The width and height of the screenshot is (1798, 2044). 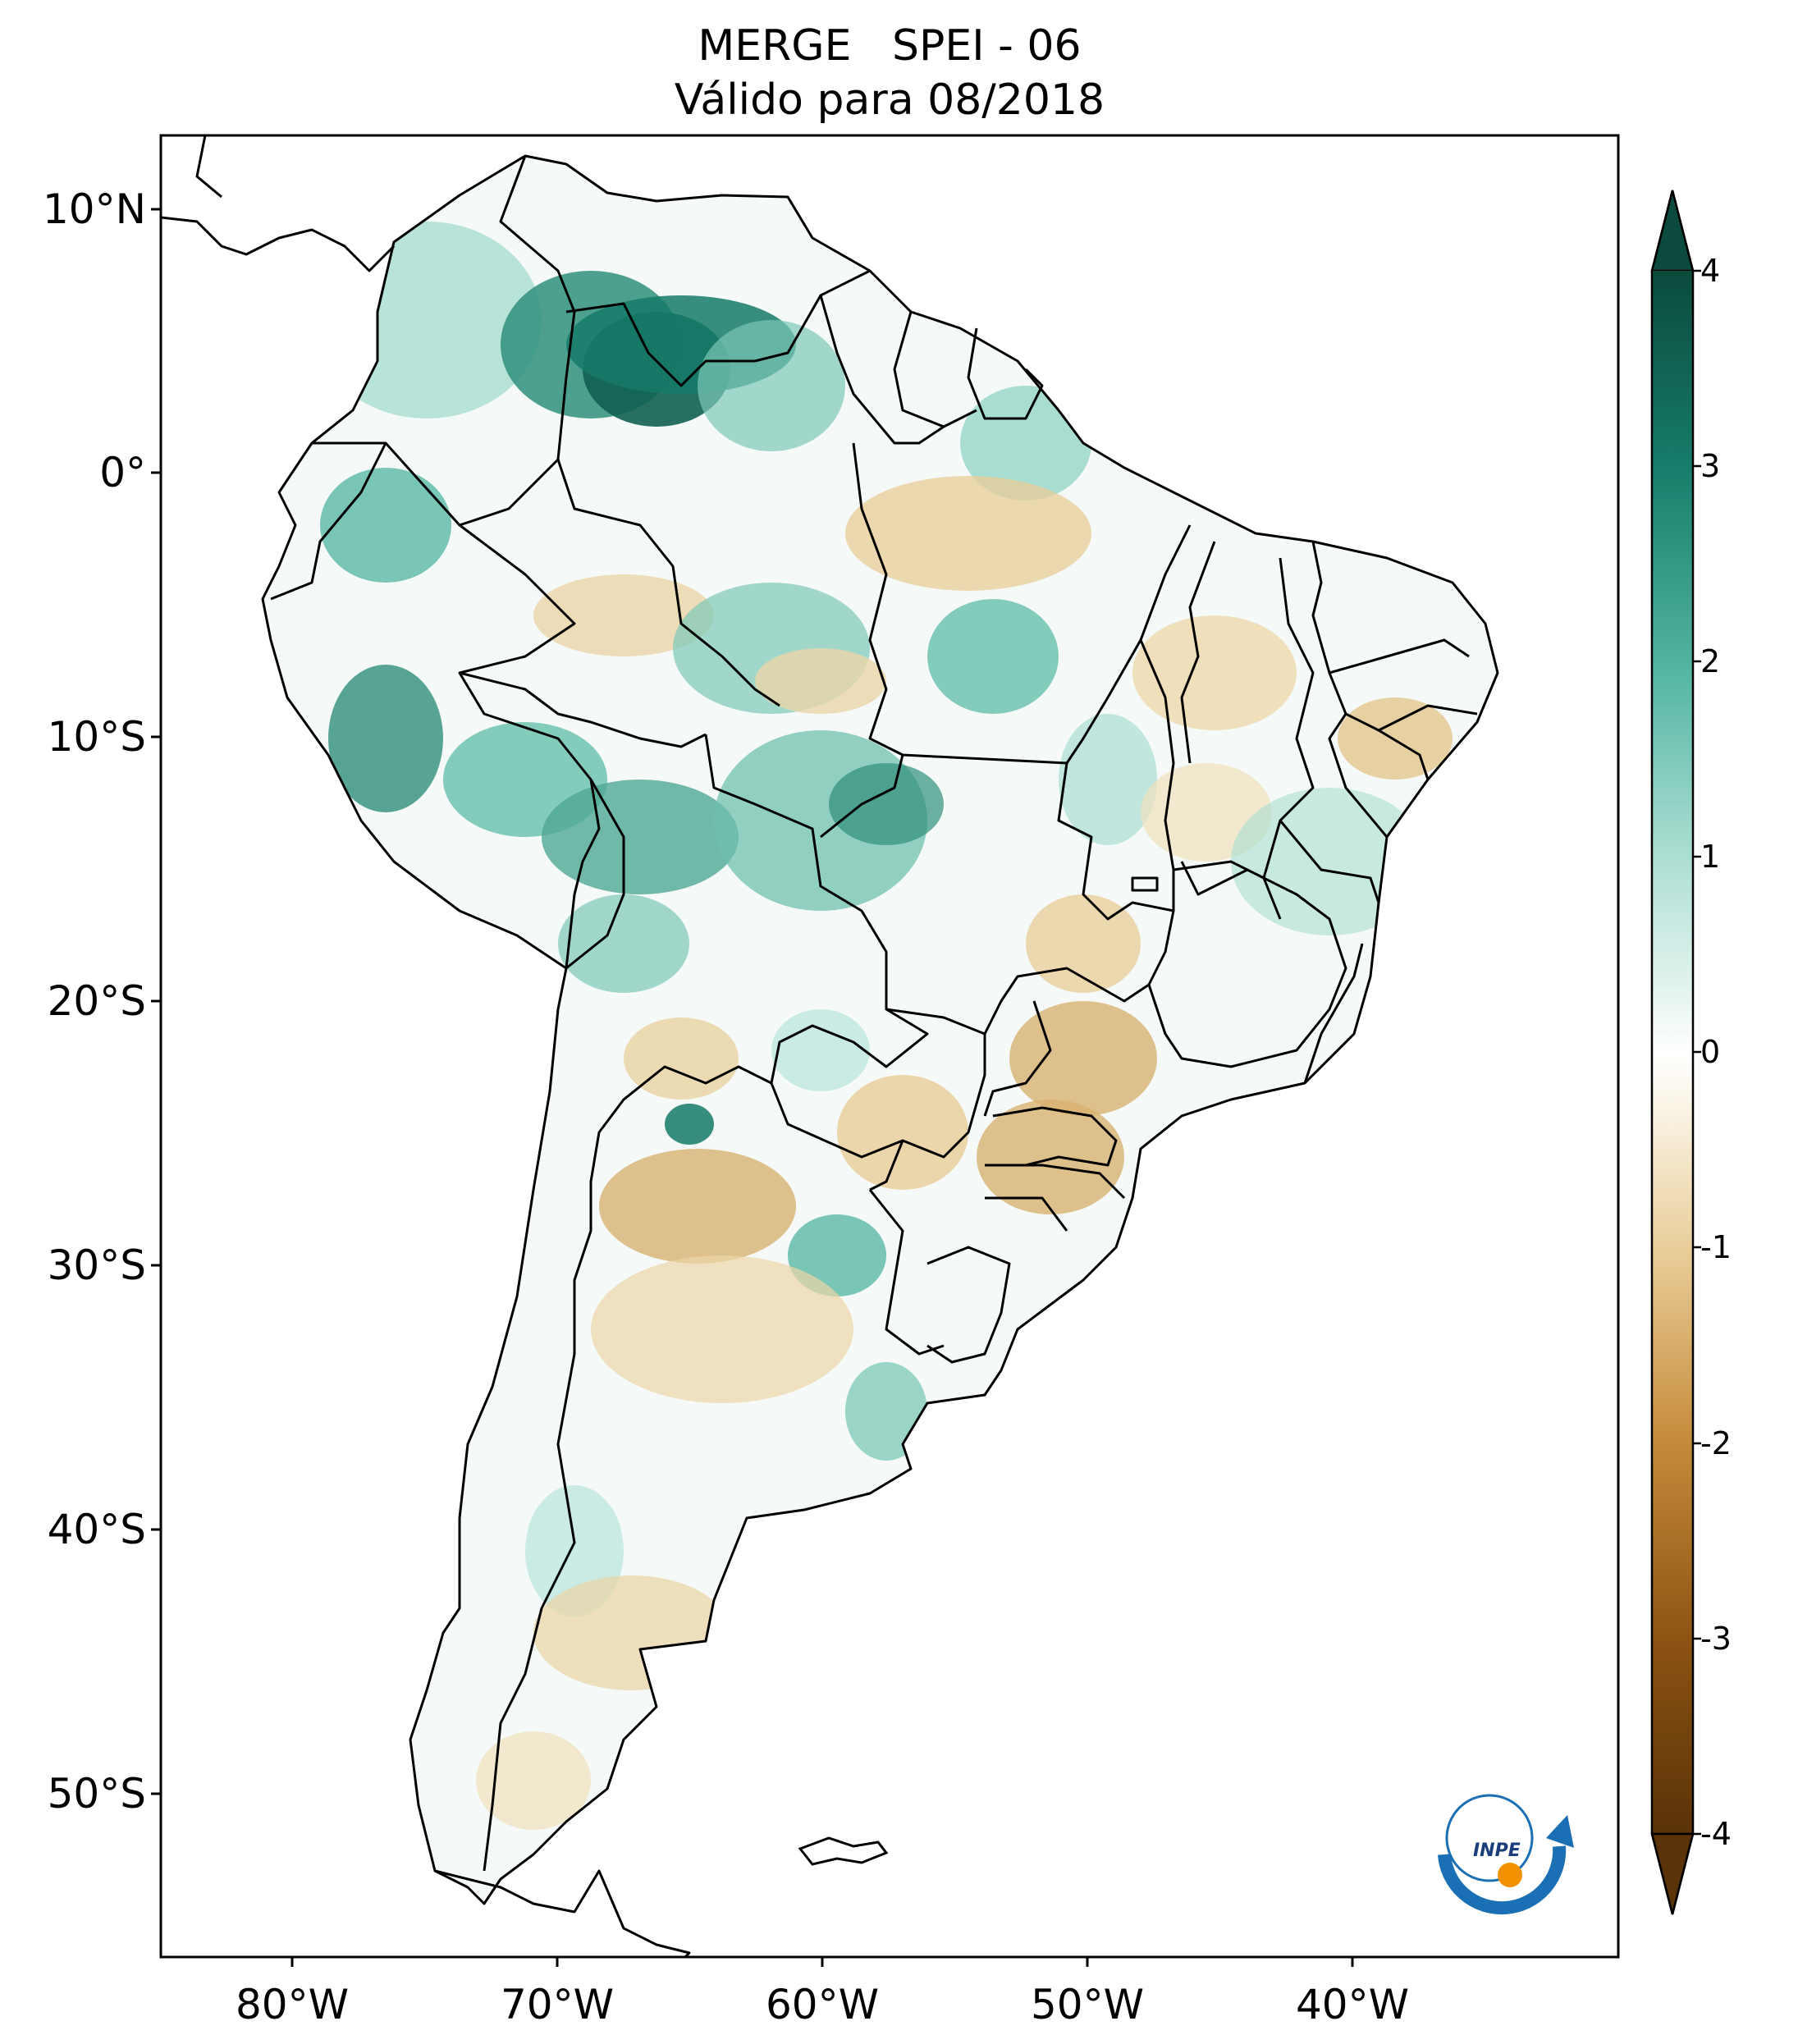 What do you see at coordinates (1489, 1838) in the screenshot?
I see `logo-orbit-icon` at bounding box center [1489, 1838].